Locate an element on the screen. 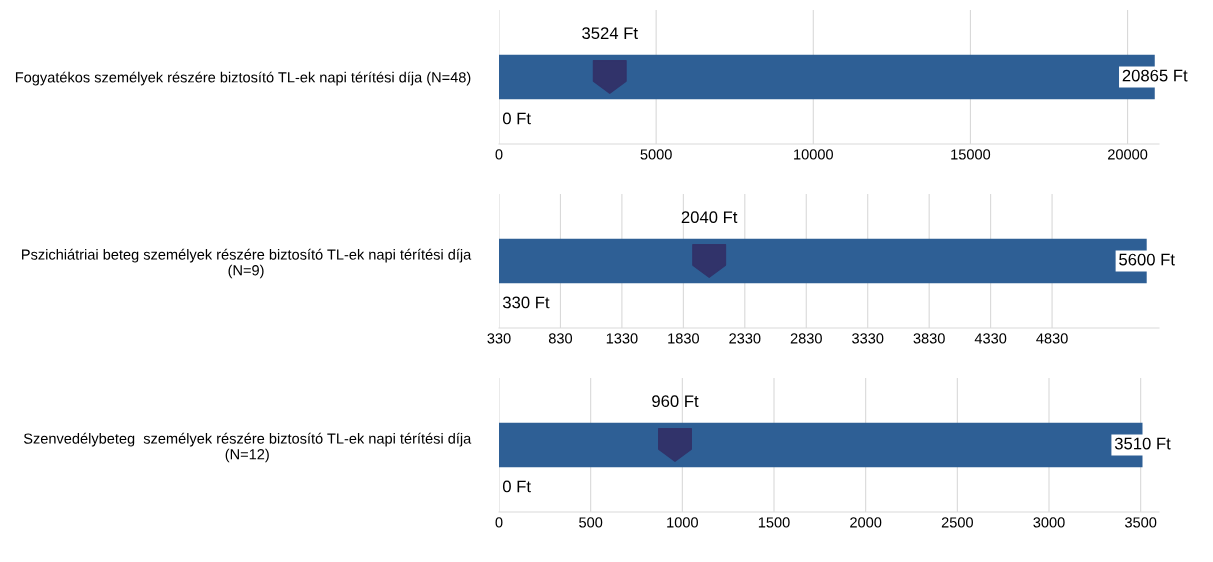 This screenshot has width=1213, height=562. x-tick-label: 2500 is located at coordinates (957, 522).